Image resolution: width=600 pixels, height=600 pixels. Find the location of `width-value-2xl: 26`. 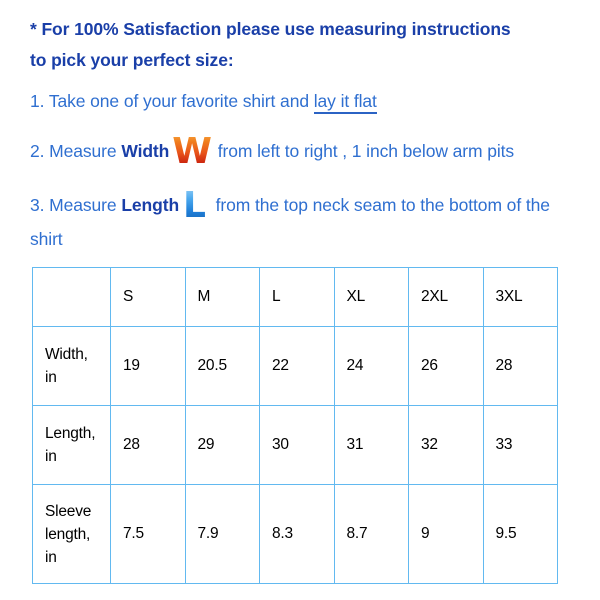

width-value-2xl: 26 is located at coordinates (446, 366).